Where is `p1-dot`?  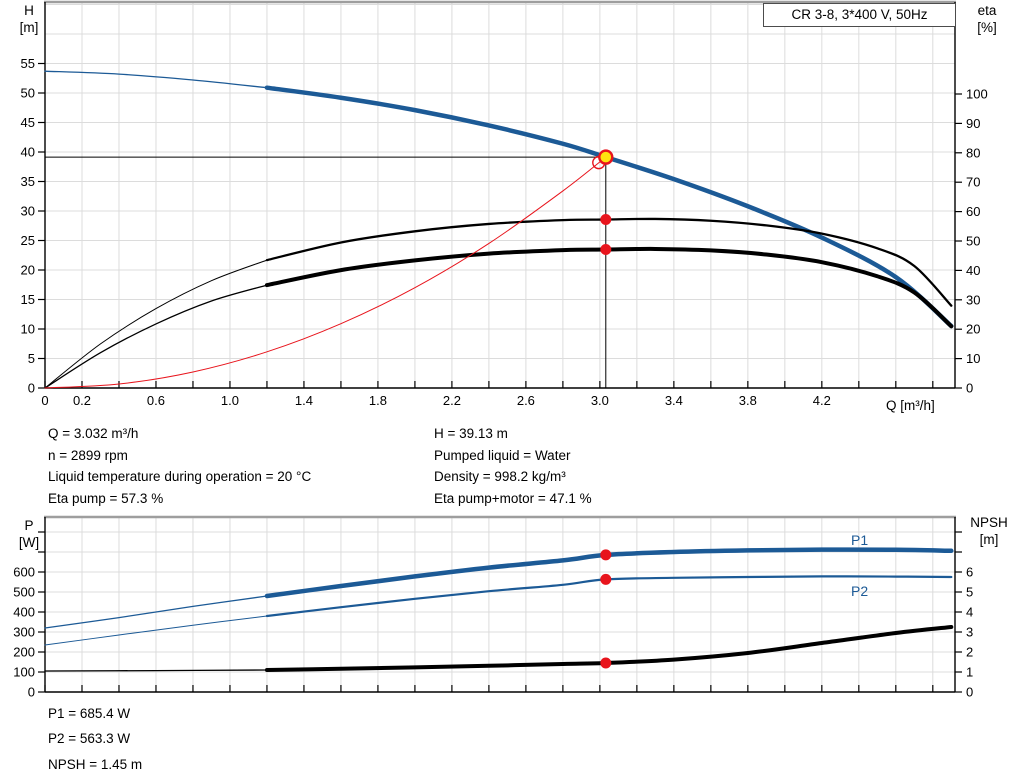
p1-dot is located at coordinates (606, 555).